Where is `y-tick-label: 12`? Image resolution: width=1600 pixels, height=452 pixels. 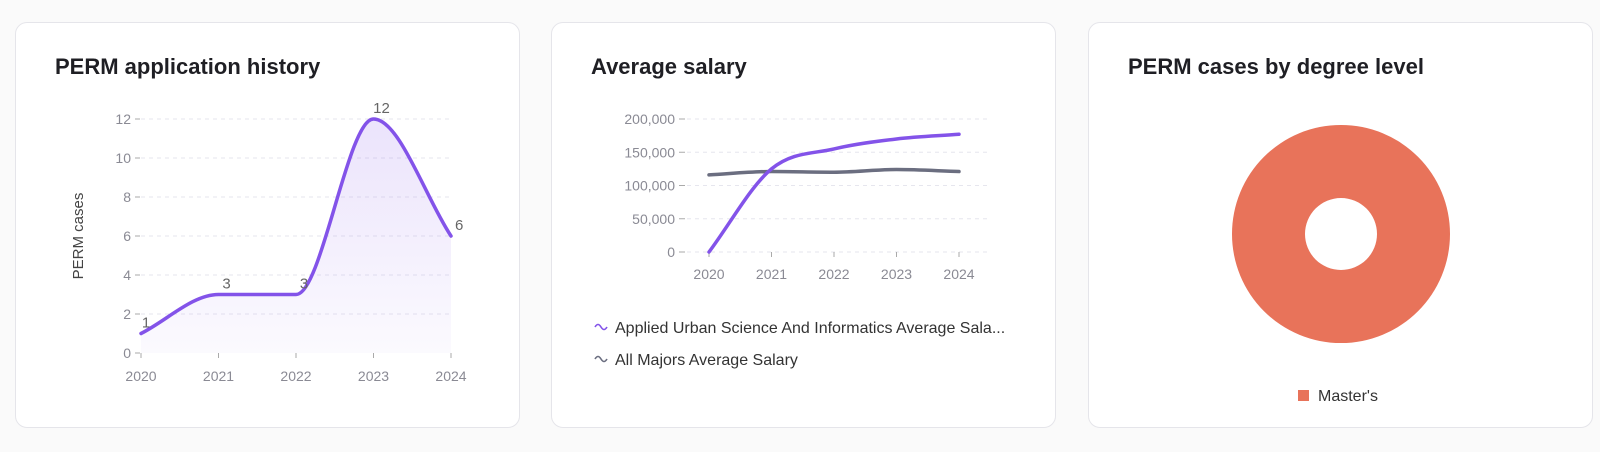 y-tick-label: 12 is located at coordinates (123, 119).